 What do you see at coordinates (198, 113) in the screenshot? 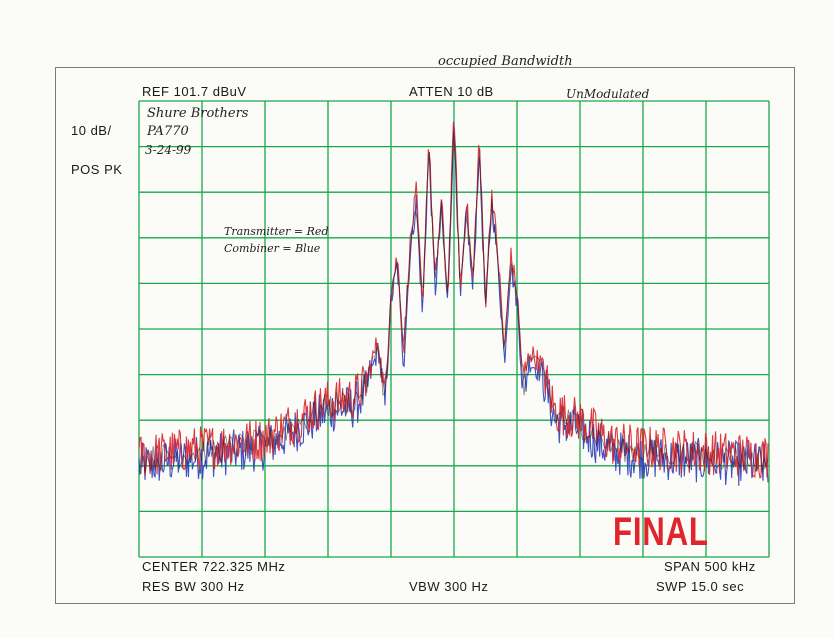
I see `handwritten-device-maker: Shure Brothers` at bounding box center [198, 113].